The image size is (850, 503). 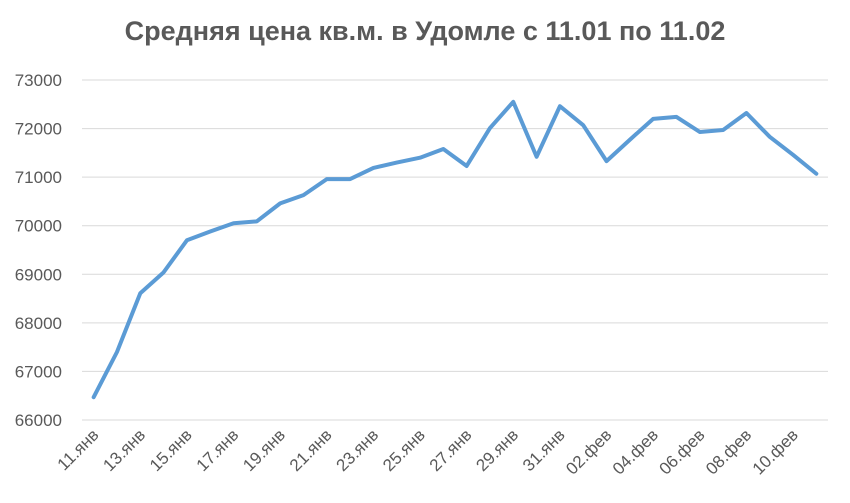 I want to click on x-tick-label: 21.янв, so click(x=311, y=450).